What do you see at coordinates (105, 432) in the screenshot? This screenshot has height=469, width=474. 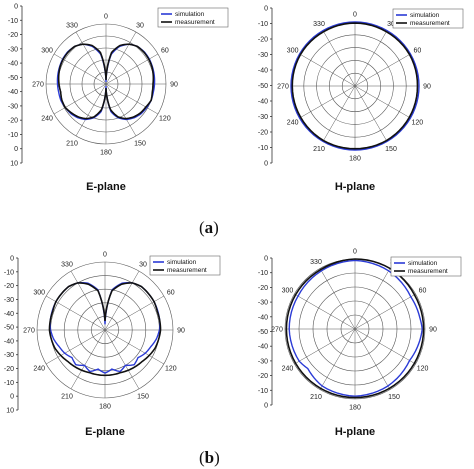 I see `chart-title: E-plane` at bounding box center [105, 432].